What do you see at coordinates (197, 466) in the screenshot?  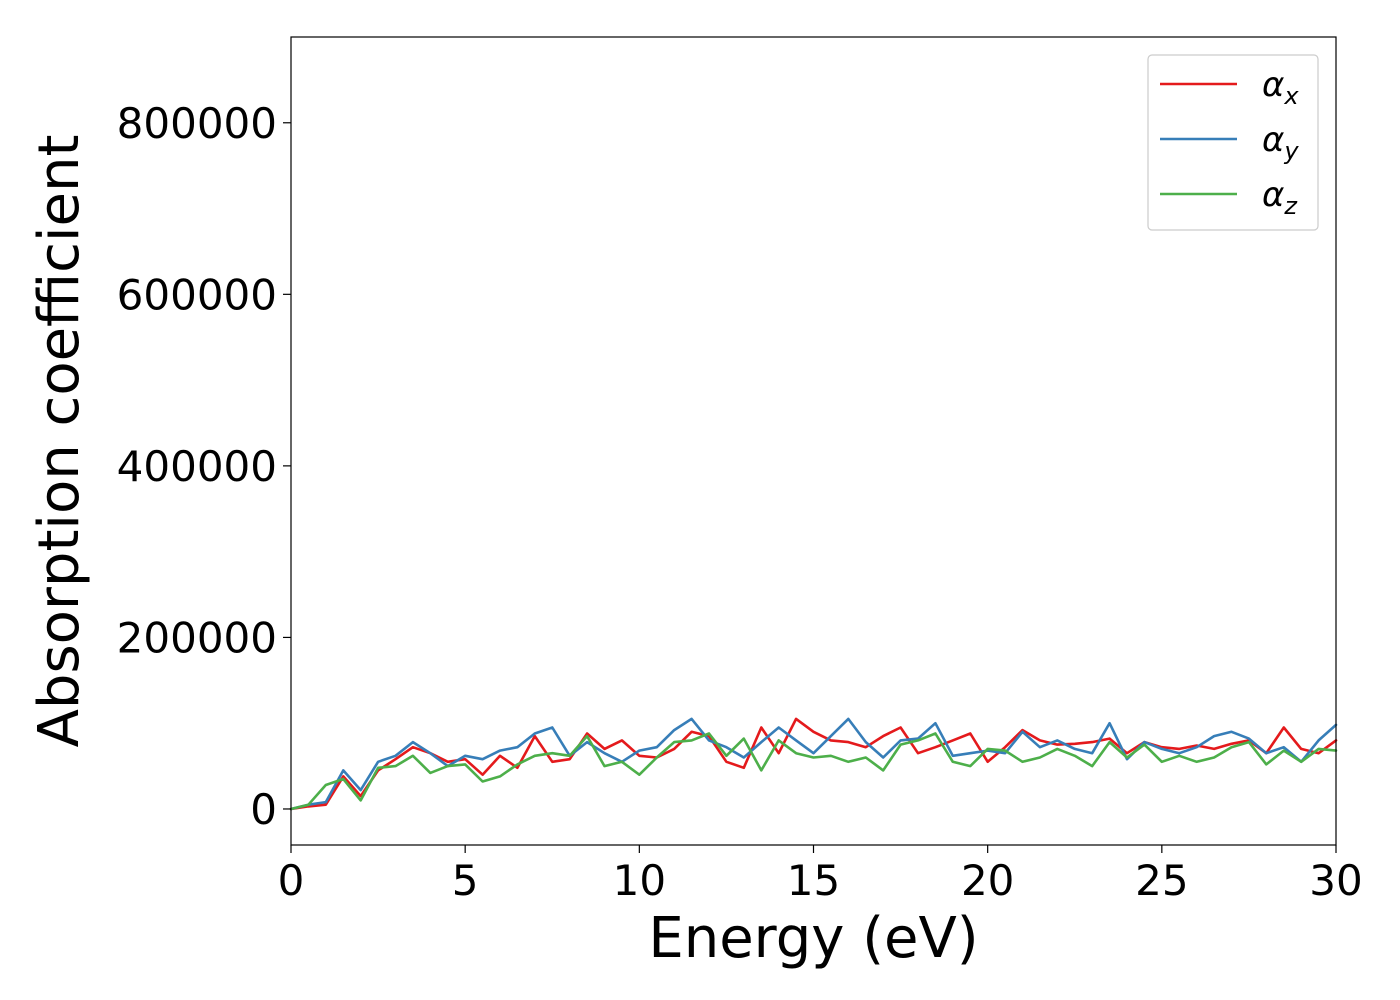 I see `y-tick-label: 400000` at bounding box center [197, 466].